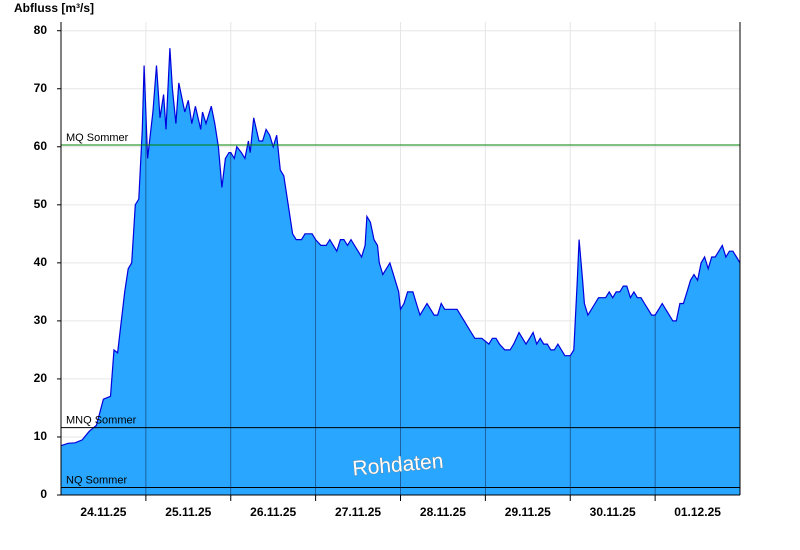 This screenshot has height=550, width=800. Describe the element at coordinates (97, 138) in the screenshot. I see `reference-label: MQ Sommer` at that location.